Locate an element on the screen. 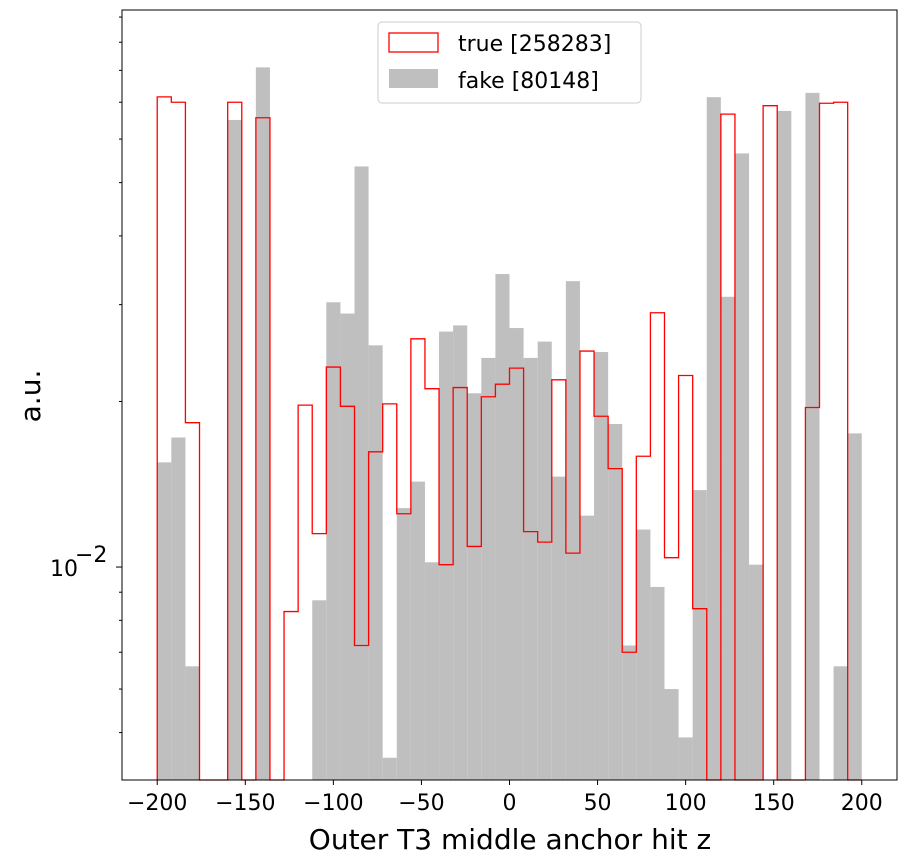 This screenshot has height=866, width=907. x-tick-label: −200 is located at coordinates (157, 803).